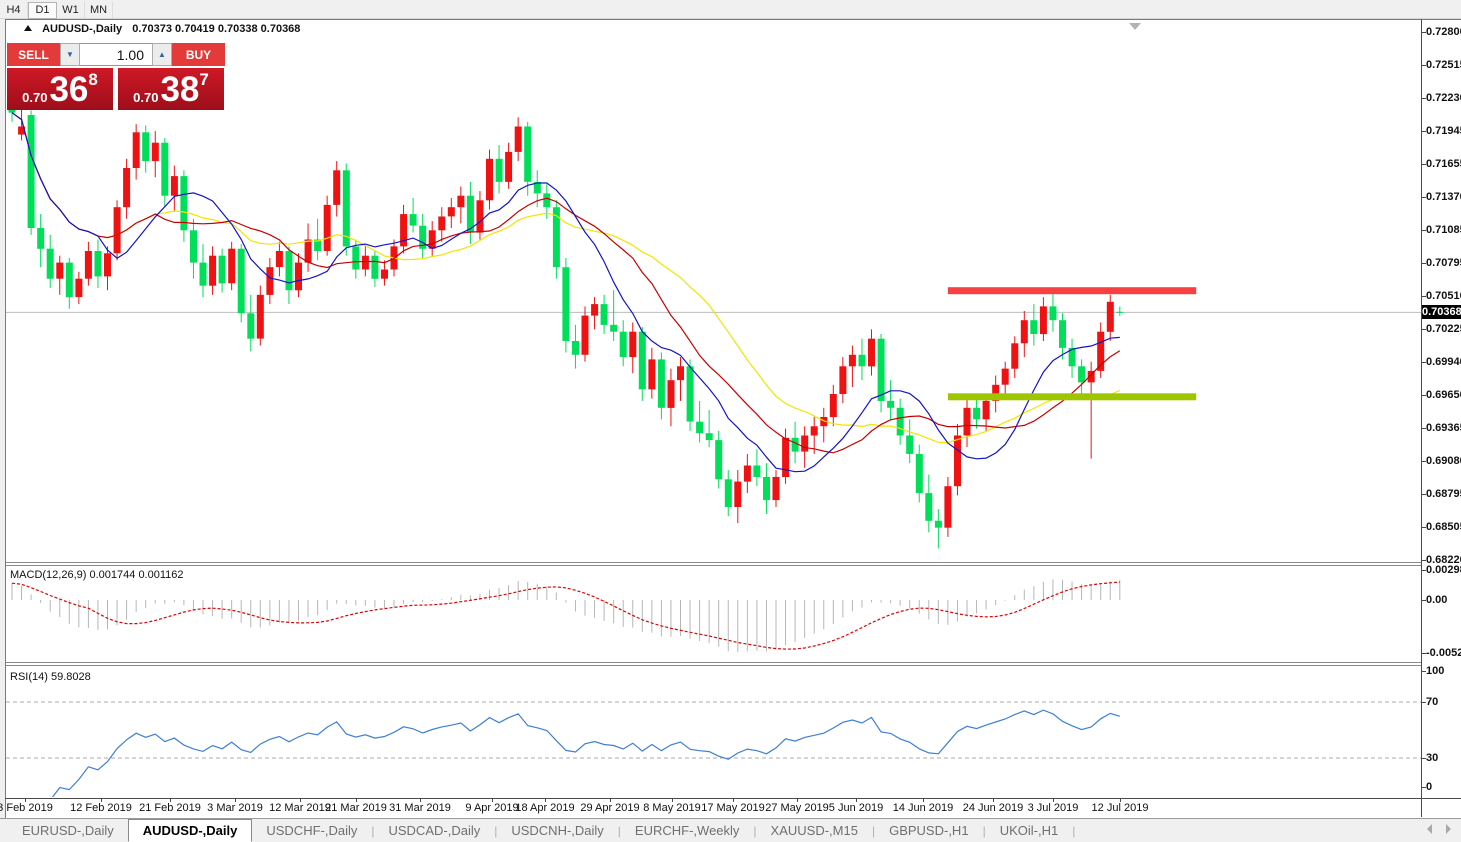 The width and height of the screenshot is (1461, 842). What do you see at coordinates (1429, 787) in the screenshot?
I see `rsi-axis-label: 0` at bounding box center [1429, 787].